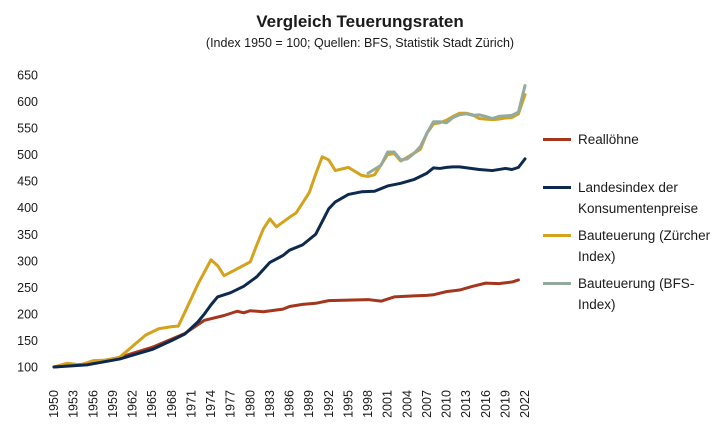 Image resolution: width=720 pixels, height=424 pixels. What do you see at coordinates (152, 404) in the screenshot?
I see `x-tick-label: 1965` at bounding box center [152, 404].